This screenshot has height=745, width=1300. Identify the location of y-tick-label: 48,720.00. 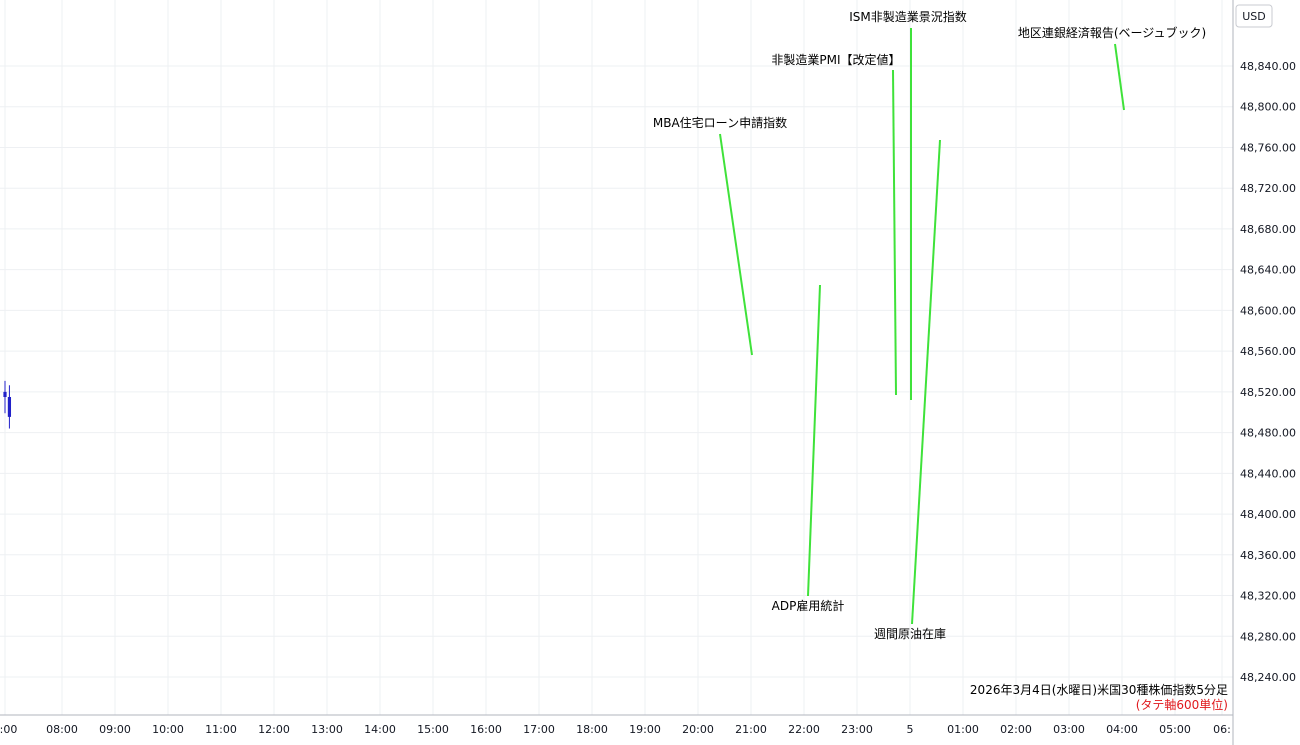
(1268, 188).